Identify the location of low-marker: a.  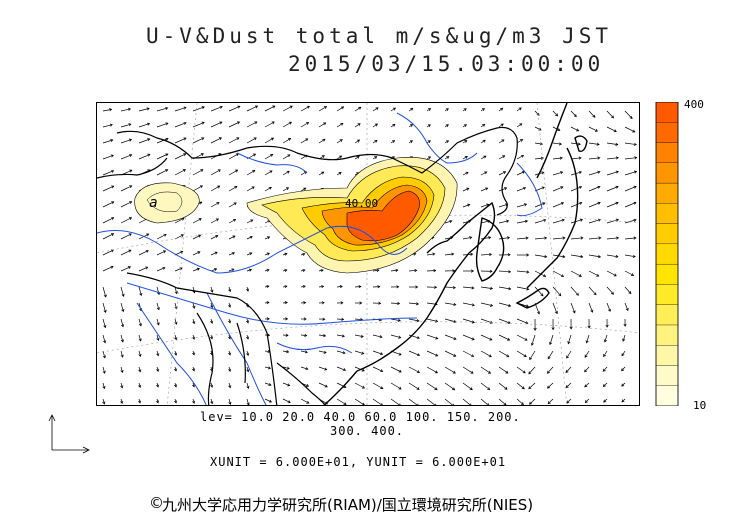
(153, 203).